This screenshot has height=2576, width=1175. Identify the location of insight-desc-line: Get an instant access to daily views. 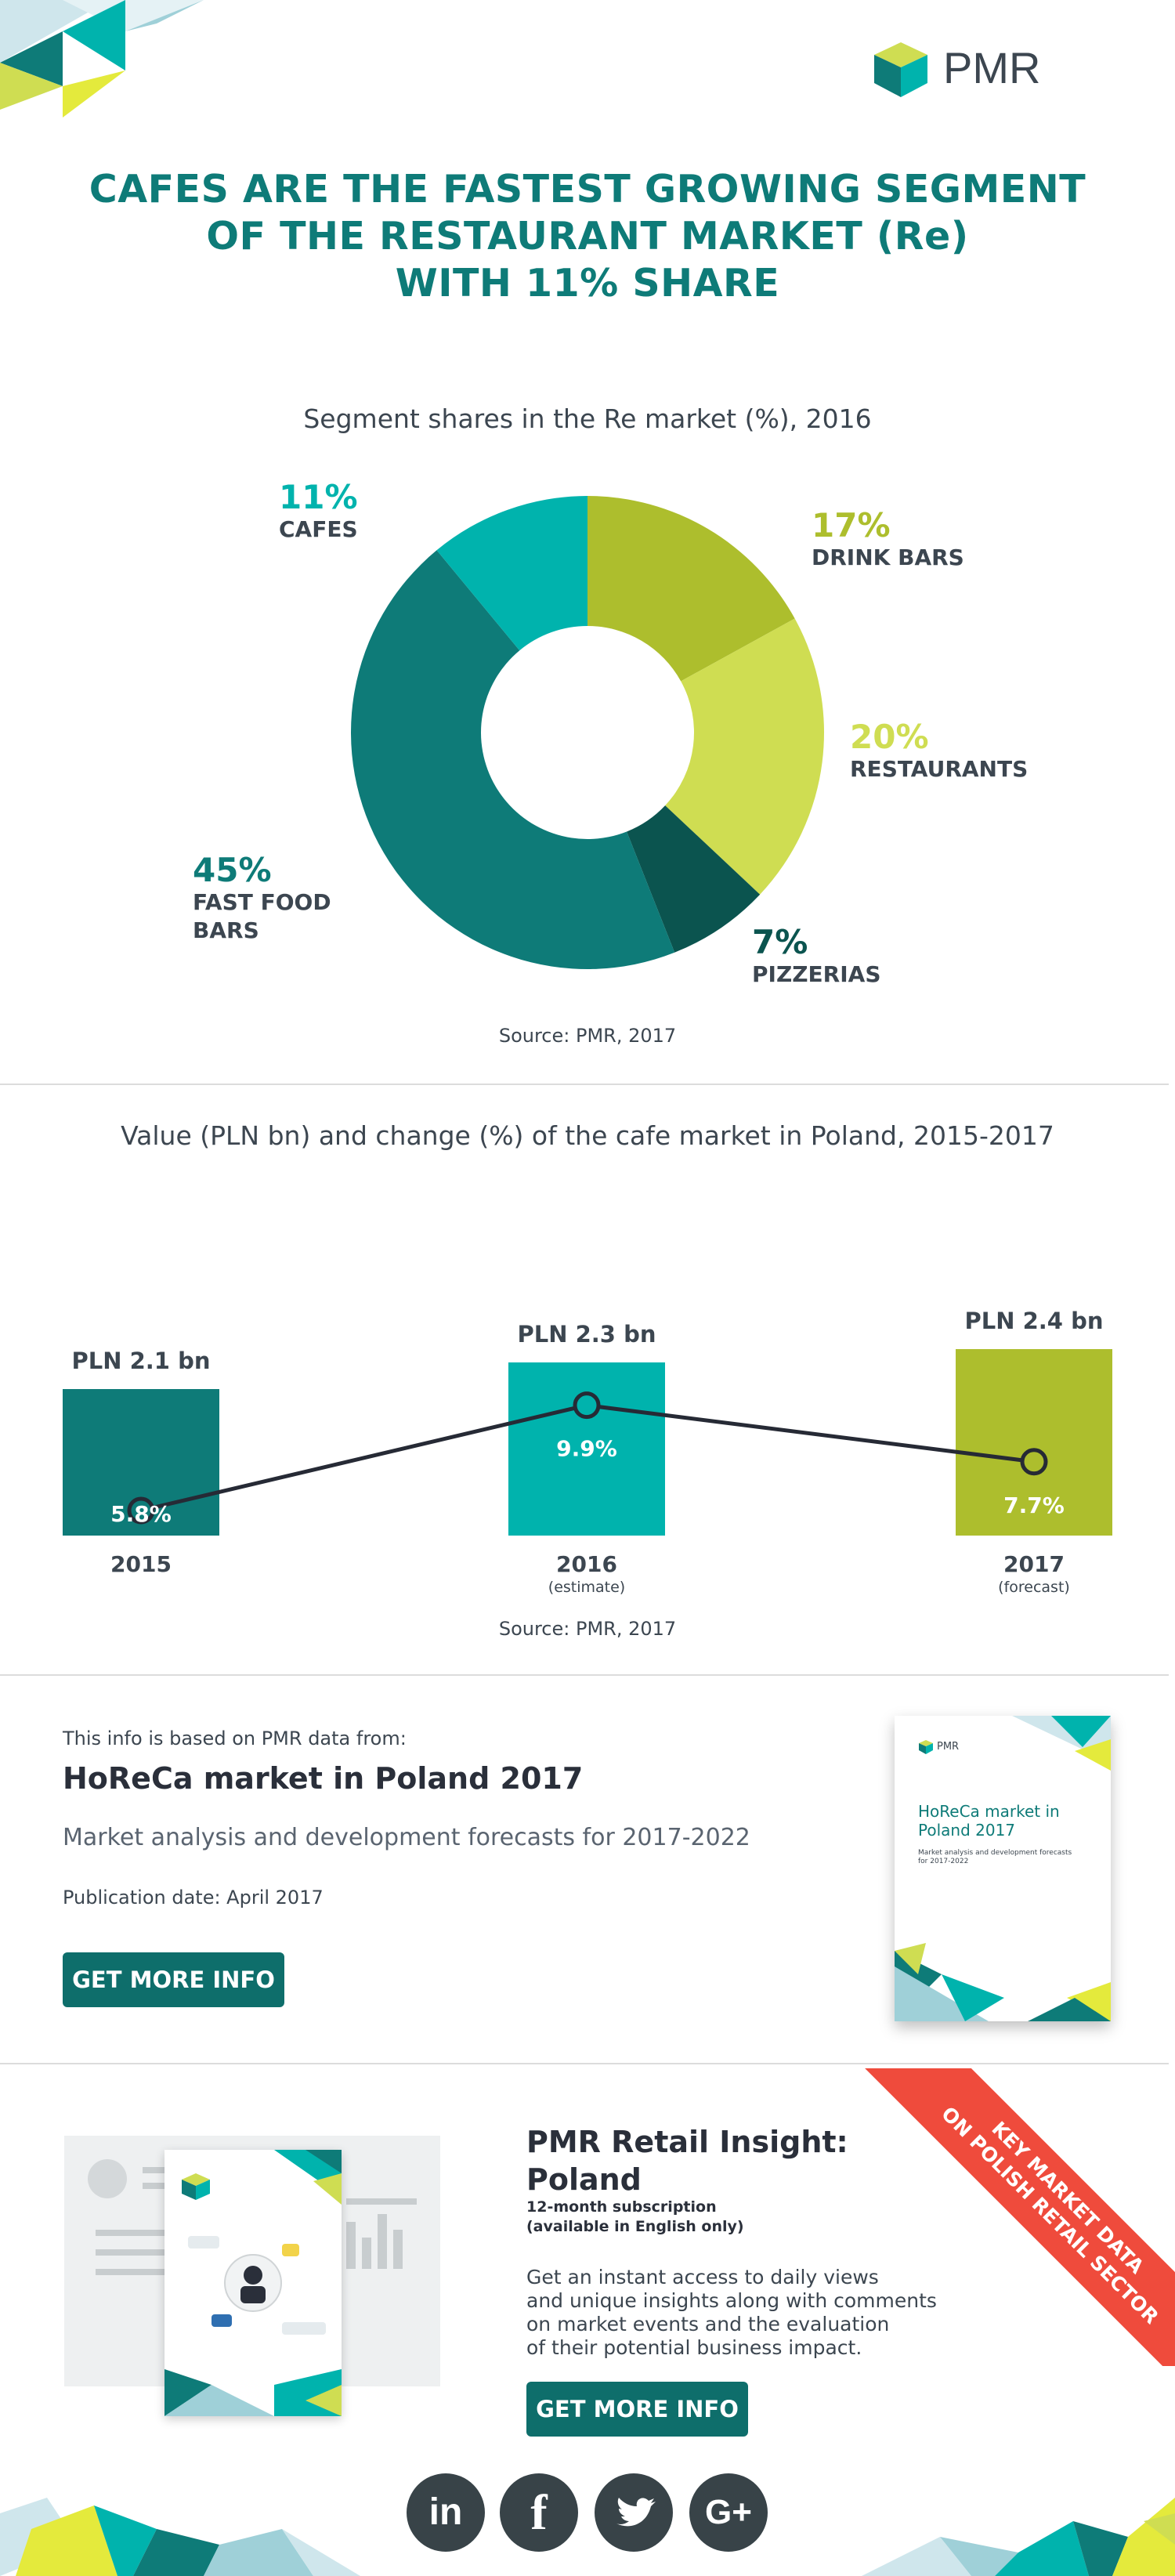
(702, 2277).